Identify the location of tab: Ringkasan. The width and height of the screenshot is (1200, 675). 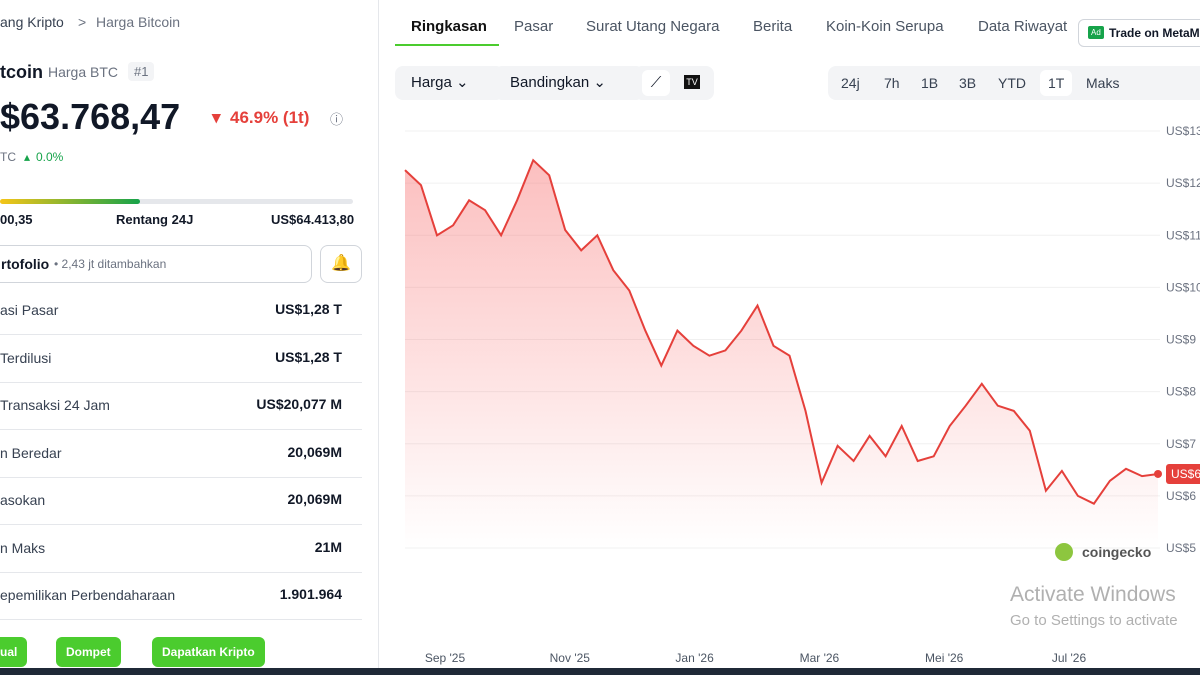
(449, 26).